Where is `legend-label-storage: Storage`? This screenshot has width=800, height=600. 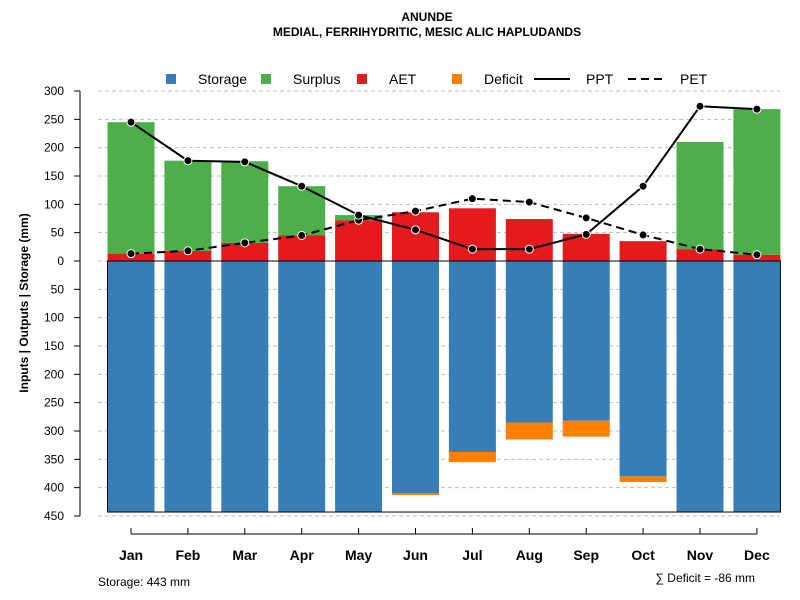 legend-label-storage: Storage is located at coordinates (222, 79).